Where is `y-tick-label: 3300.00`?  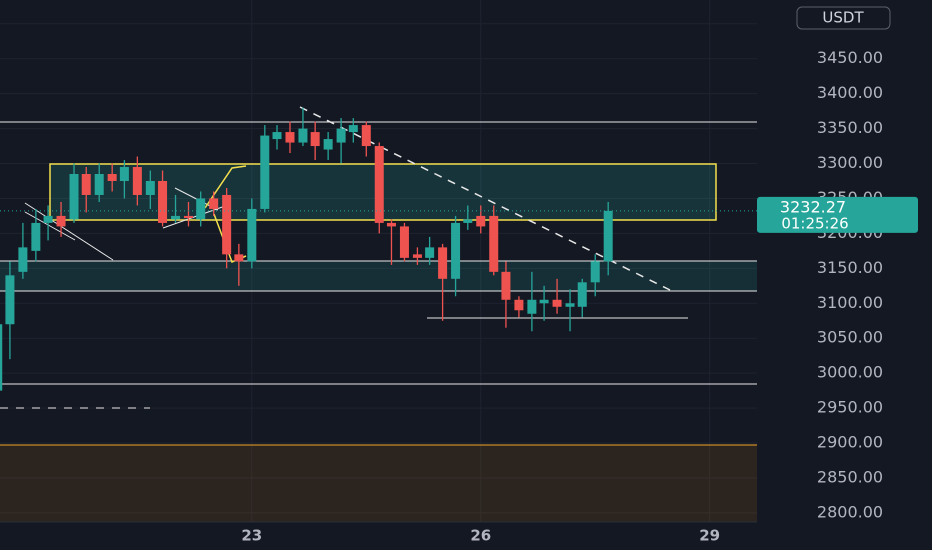 y-tick-label: 3300.00 is located at coordinates (850, 162).